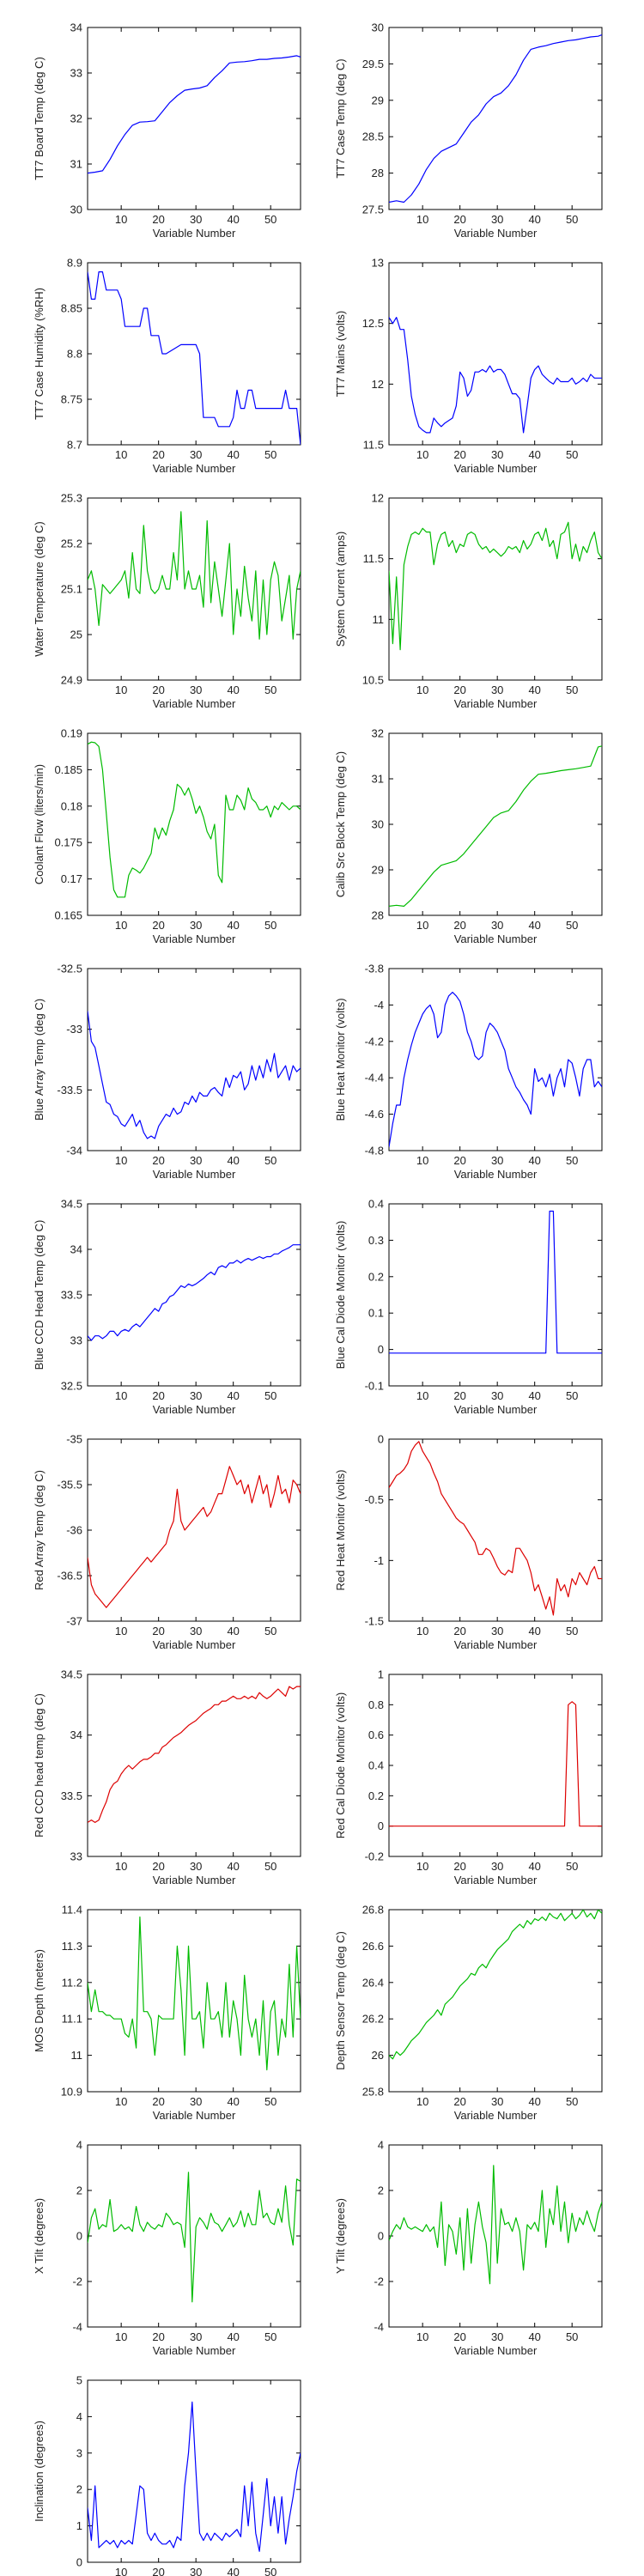 The height and width of the screenshot is (2576, 644). What do you see at coordinates (373, 1910) in the screenshot?
I see `y-tick-label: 26.8` at bounding box center [373, 1910].